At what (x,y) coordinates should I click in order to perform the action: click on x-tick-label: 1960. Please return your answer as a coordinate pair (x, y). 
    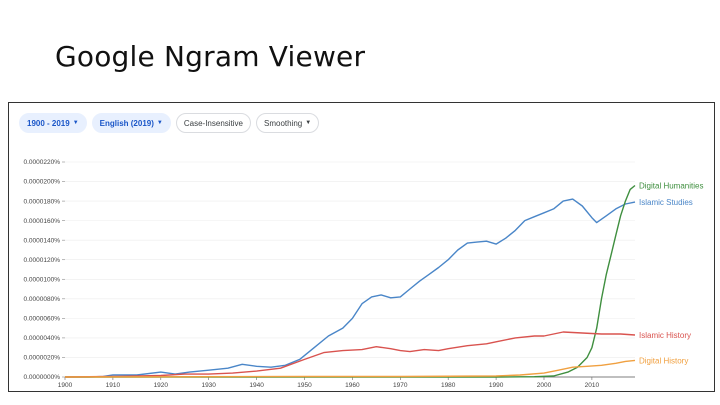
    Looking at the image, I should click on (352, 385).